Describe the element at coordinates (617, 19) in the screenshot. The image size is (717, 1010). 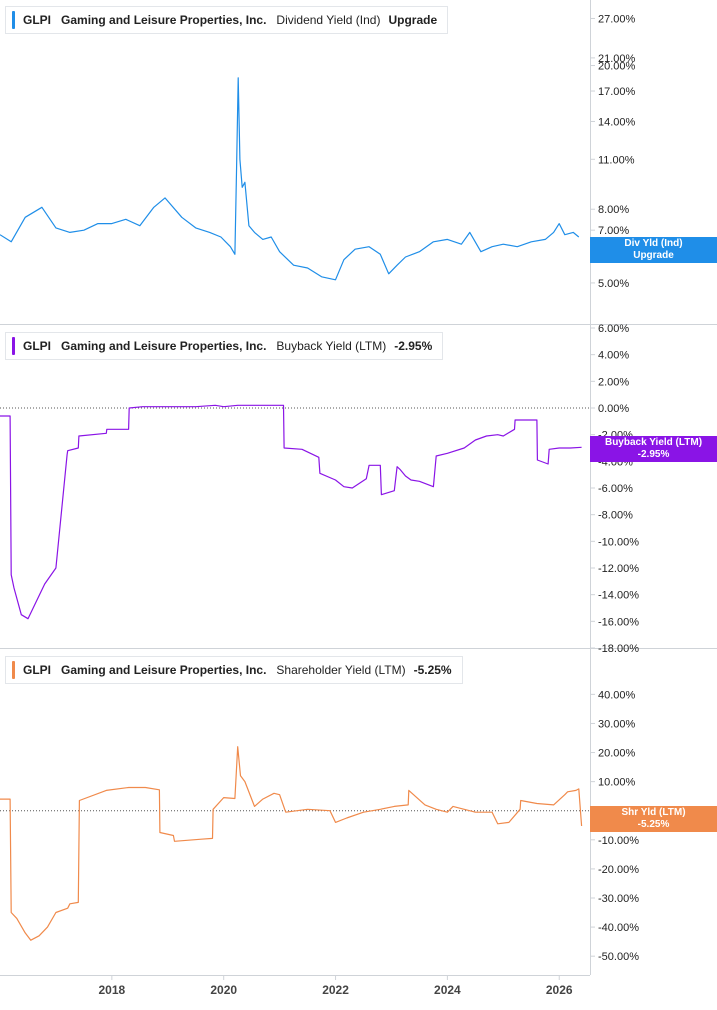
I see `y-tick-label: 27.00%` at that location.